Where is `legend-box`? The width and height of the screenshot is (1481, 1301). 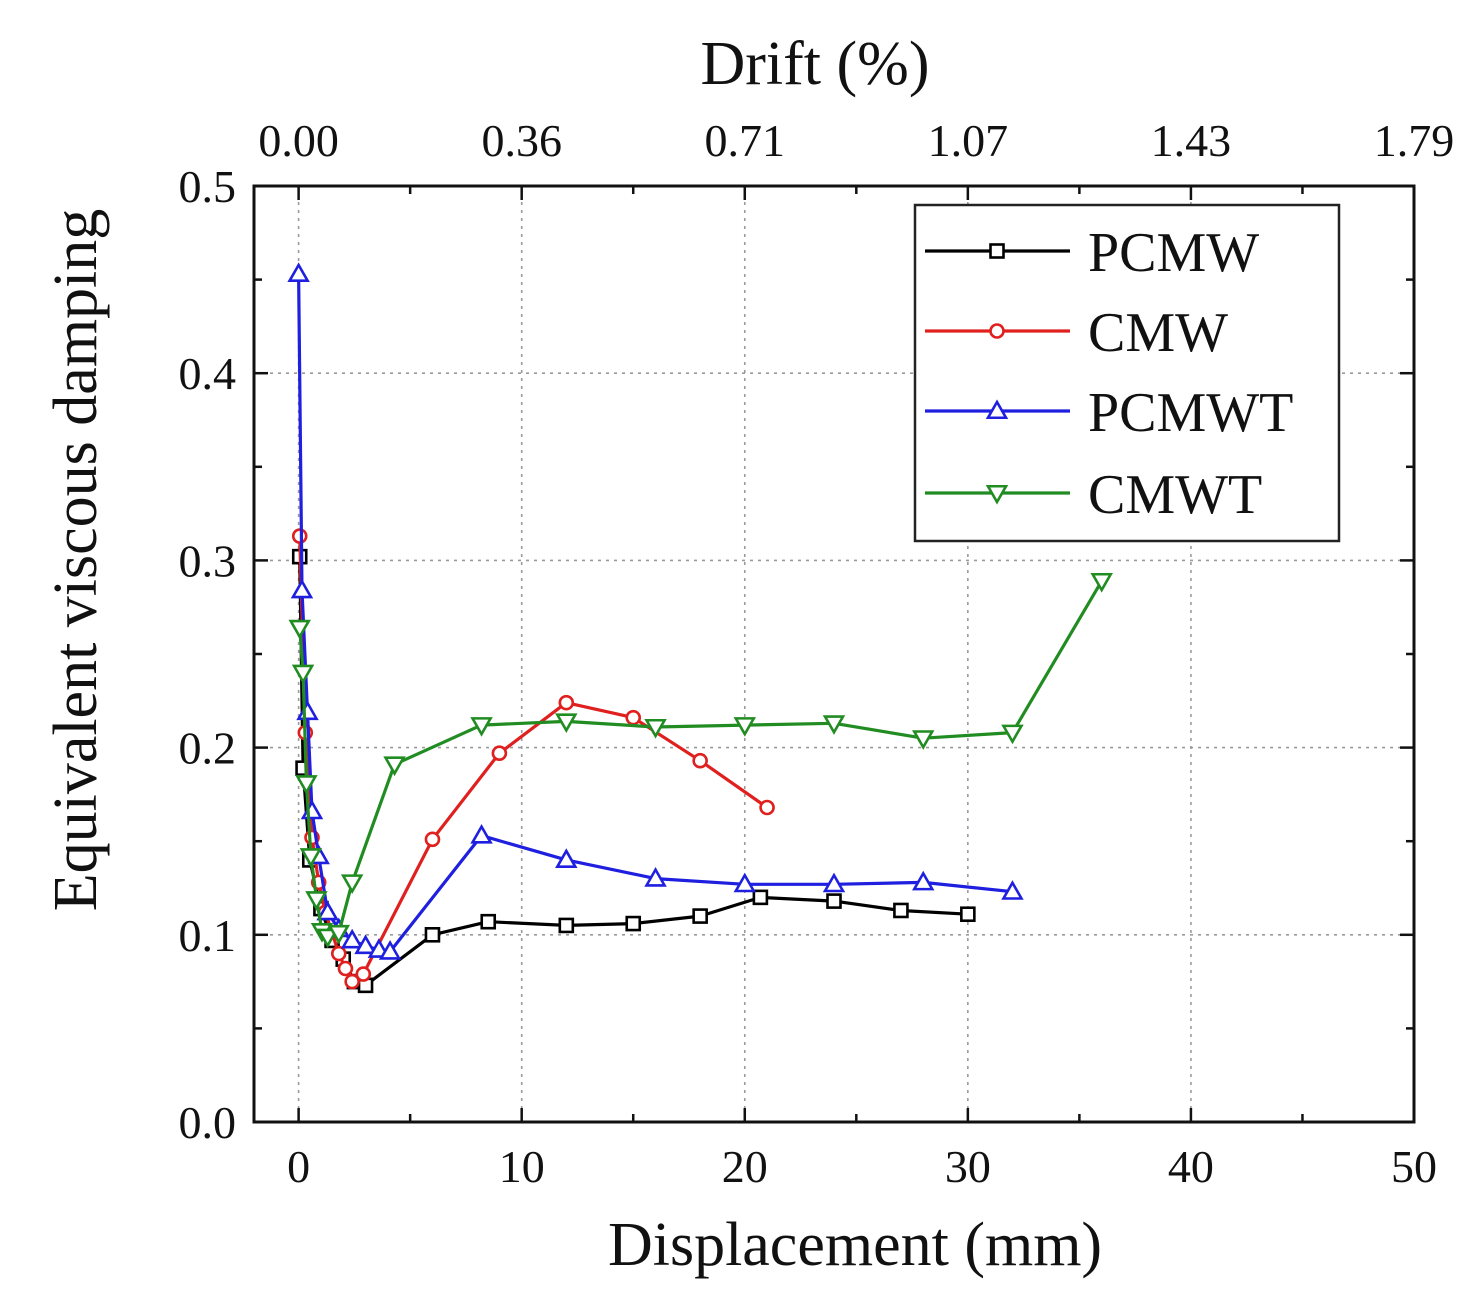
legend-box is located at coordinates (1127, 373).